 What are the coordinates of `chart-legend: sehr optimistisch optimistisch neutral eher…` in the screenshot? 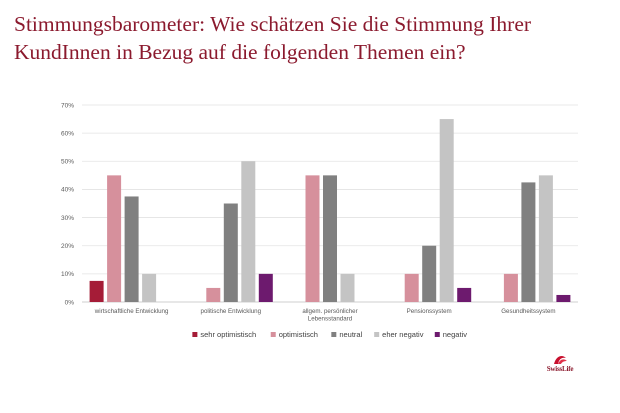 It's located at (329, 334).